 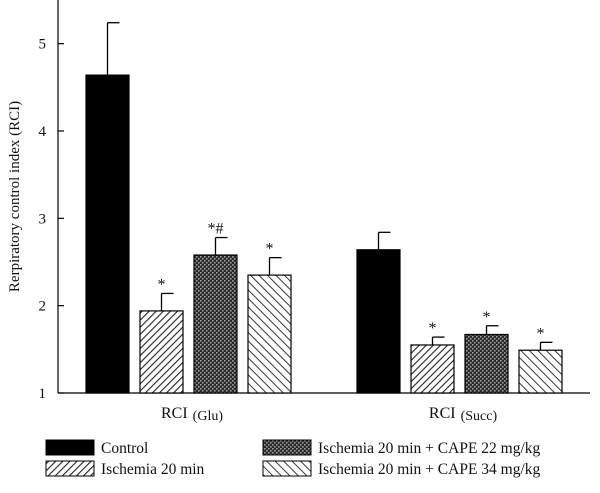 What do you see at coordinates (216, 229) in the screenshot?
I see `significance-mark: *#` at bounding box center [216, 229].